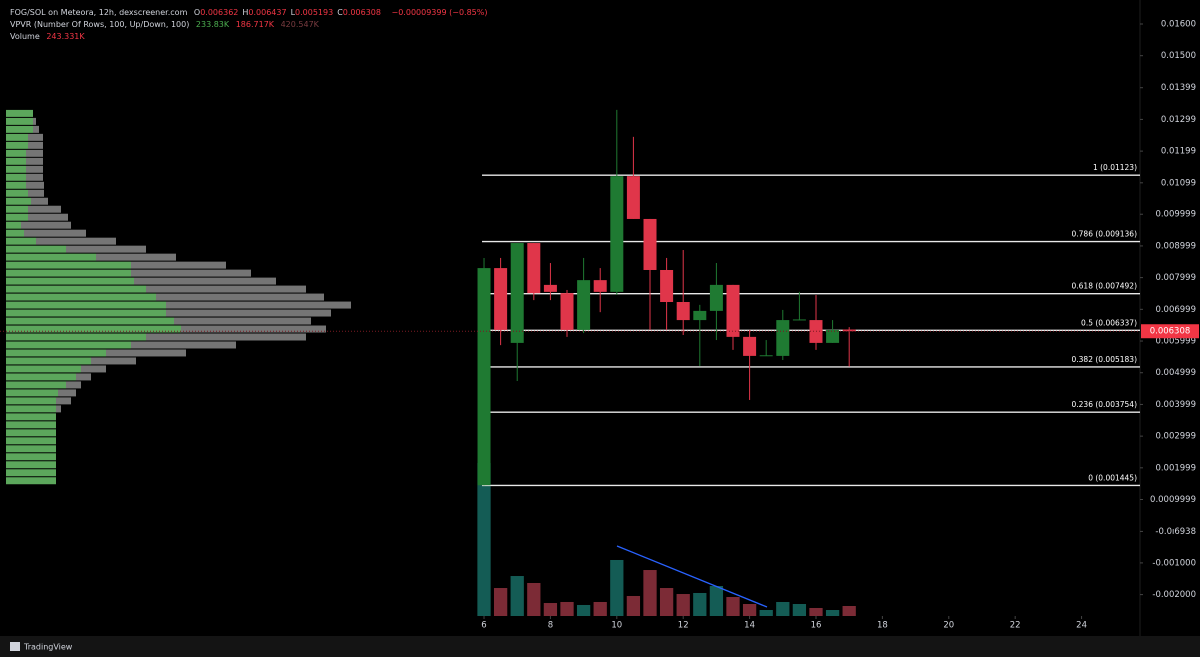 This screenshot has width=1200, height=657. What do you see at coordinates (616, 626) in the screenshot?
I see `x-tick-label: 10` at bounding box center [616, 626].